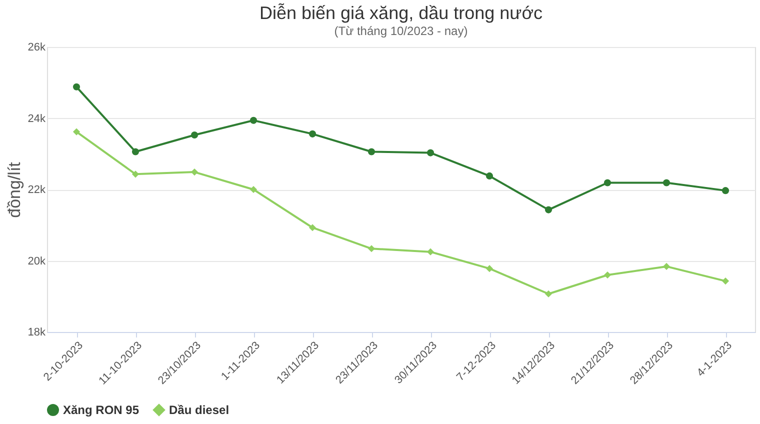 This screenshot has height=424, width=760. What do you see at coordinates (401, 13) in the screenshot?
I see `chart-title: Diễn biến giá xăng, dầu trong nước` at bounding box center [401, 13].